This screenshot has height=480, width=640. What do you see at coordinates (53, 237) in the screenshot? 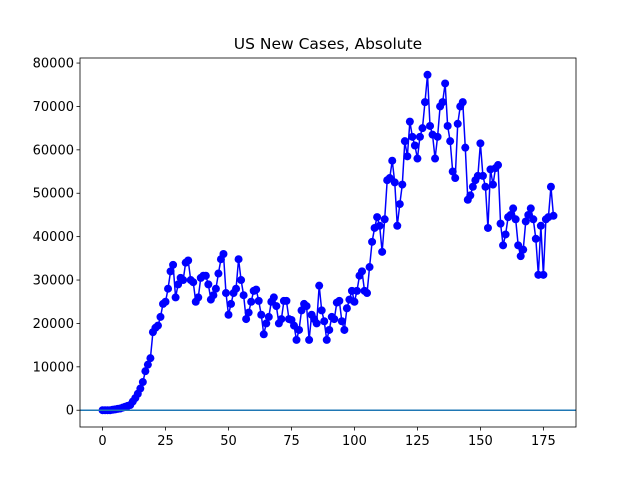
I see `y-tick-label: 40000` at bounding box center [53, 237].